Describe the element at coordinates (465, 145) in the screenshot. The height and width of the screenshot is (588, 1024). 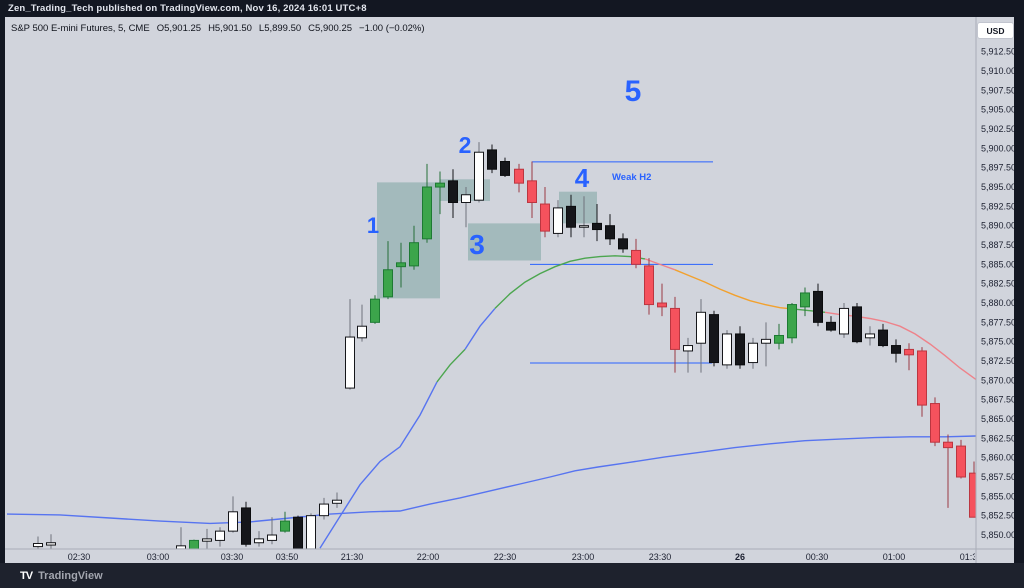
I see `wave-label-2: 2` at that location.